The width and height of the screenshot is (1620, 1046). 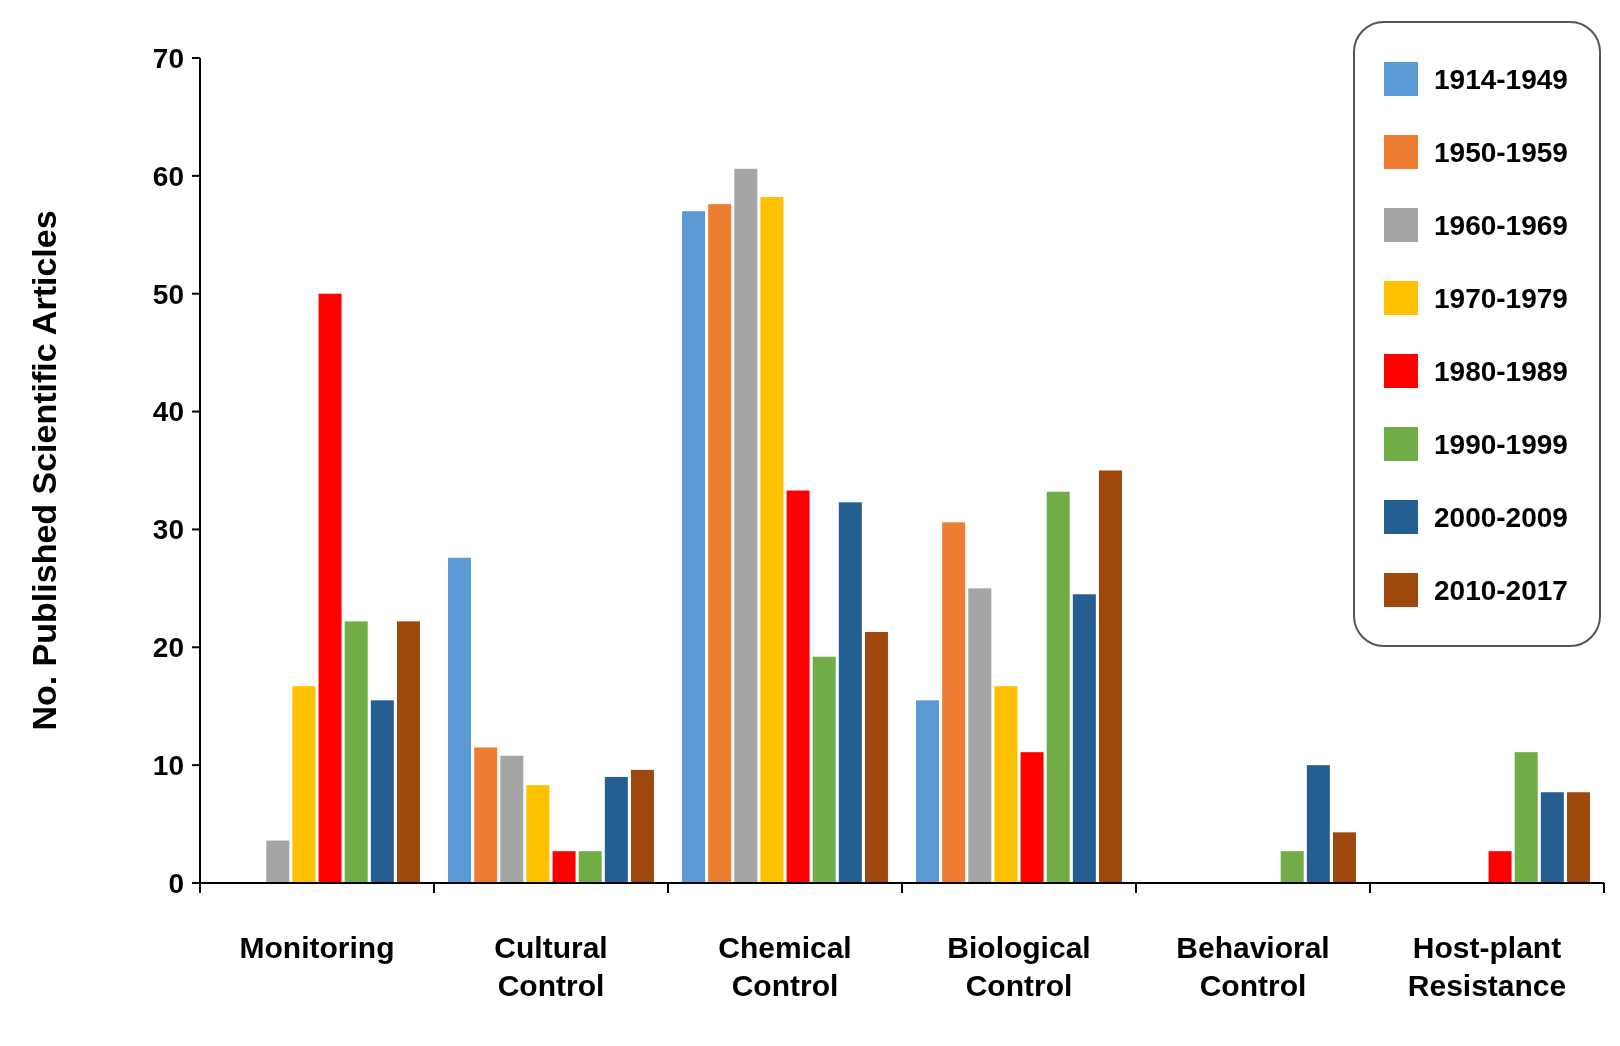 I want to click on legend-label: 1990-1999, so click(x=1501, y=444).